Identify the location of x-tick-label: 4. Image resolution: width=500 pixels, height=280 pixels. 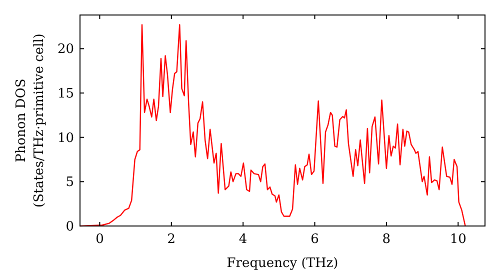
(243, 239).